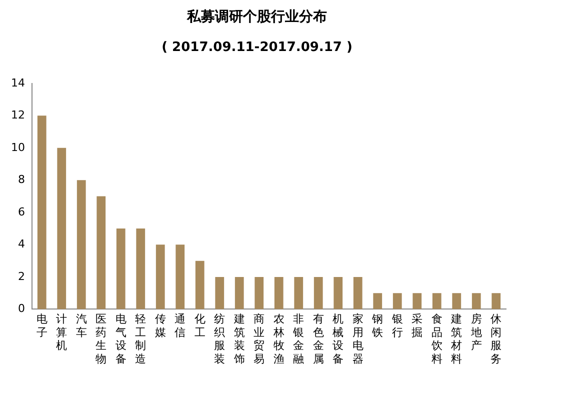 The height and width of the screenshot is (410, 561). What do you see at coordinates (396, 325) in the screenshot?
I see `x-tick-label: 银行` at bounding box center [396, 325].